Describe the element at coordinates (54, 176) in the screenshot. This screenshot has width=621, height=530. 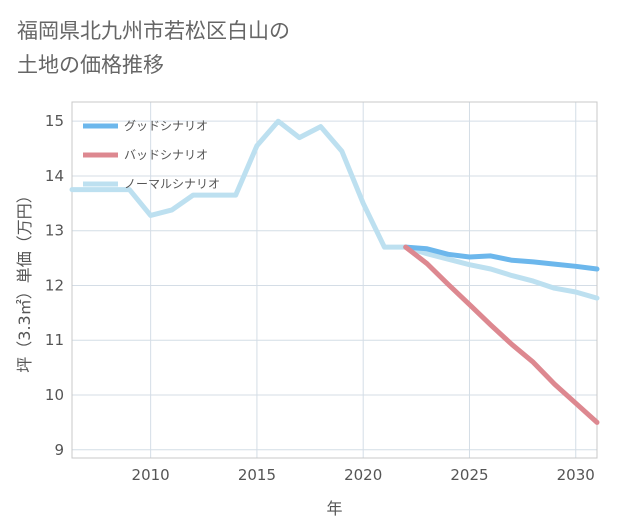
I see `y-tick-label: 14` at that location.